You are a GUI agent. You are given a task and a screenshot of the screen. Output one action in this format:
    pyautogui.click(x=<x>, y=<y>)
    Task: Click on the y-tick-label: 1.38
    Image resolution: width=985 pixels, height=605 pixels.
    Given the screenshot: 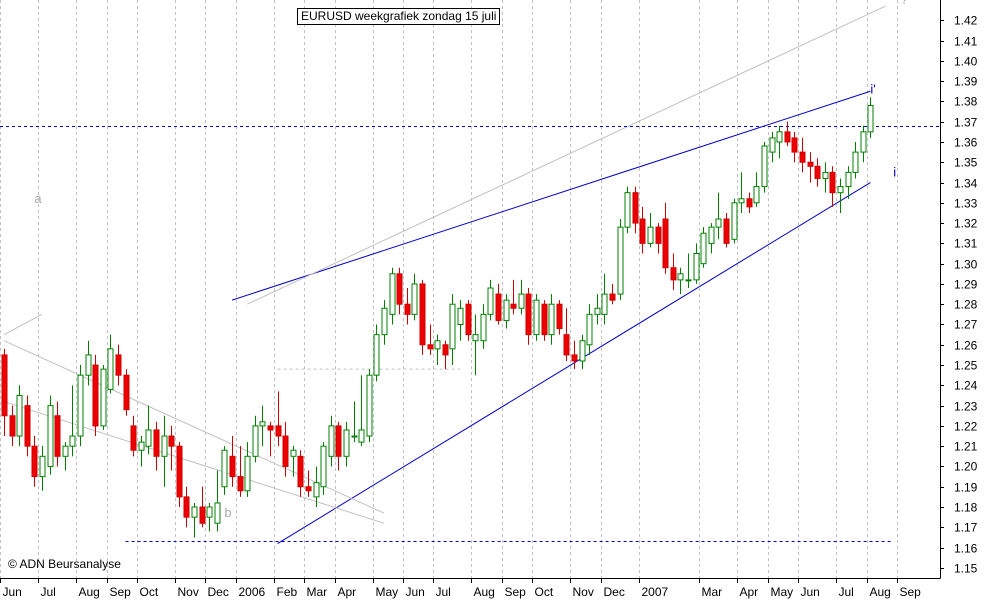 What is the action you would take?
    pyautogui.click(x=966, y=102)
    